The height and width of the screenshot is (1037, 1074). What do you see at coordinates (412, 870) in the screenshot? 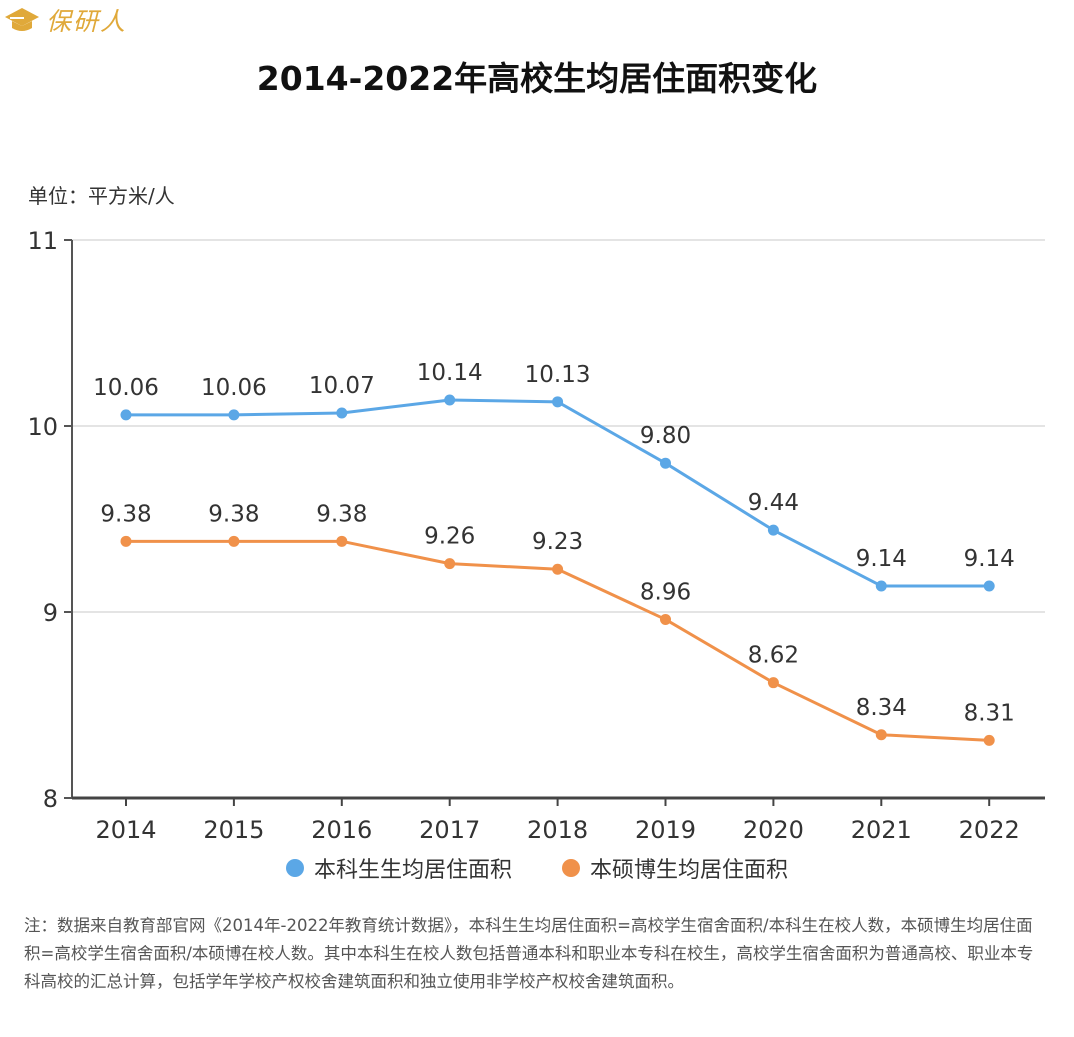
I see `legend-label: 本科生生均居住面积` at bounding box center [412, 870].